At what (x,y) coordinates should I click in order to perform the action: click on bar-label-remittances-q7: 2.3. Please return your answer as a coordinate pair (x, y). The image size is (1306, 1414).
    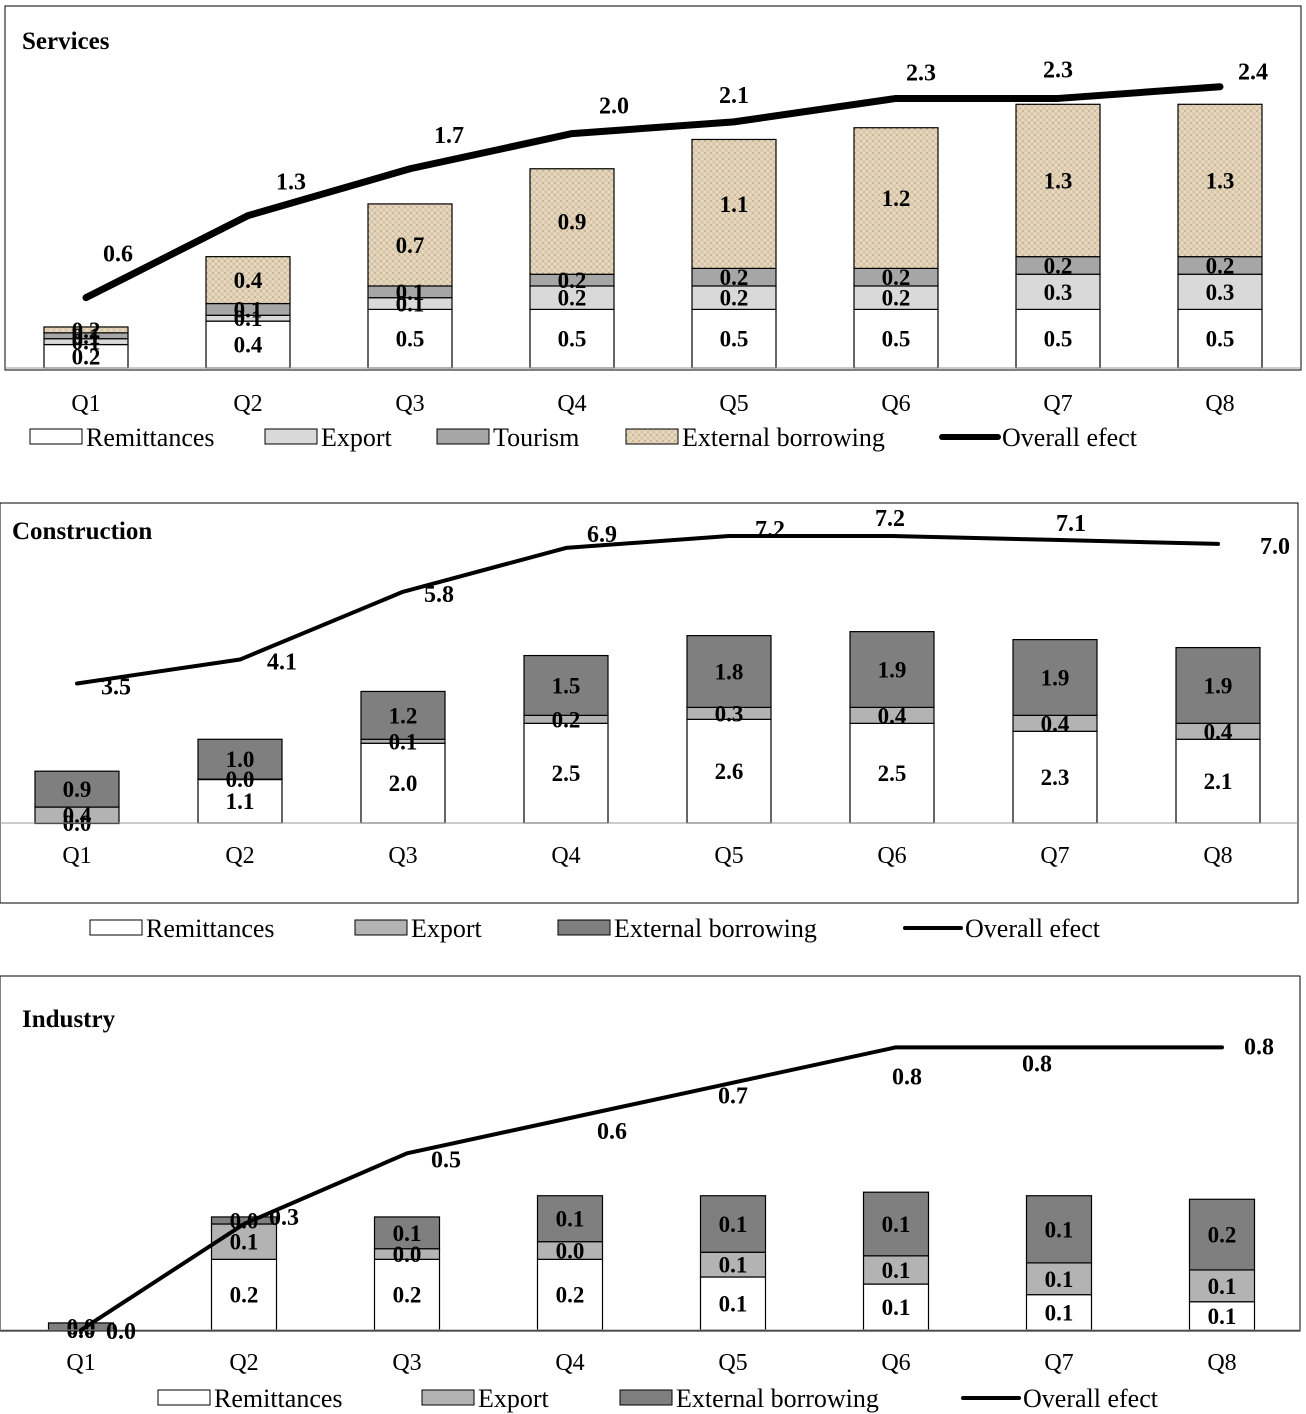
    Looking at the image, I should click on (1055, 777).